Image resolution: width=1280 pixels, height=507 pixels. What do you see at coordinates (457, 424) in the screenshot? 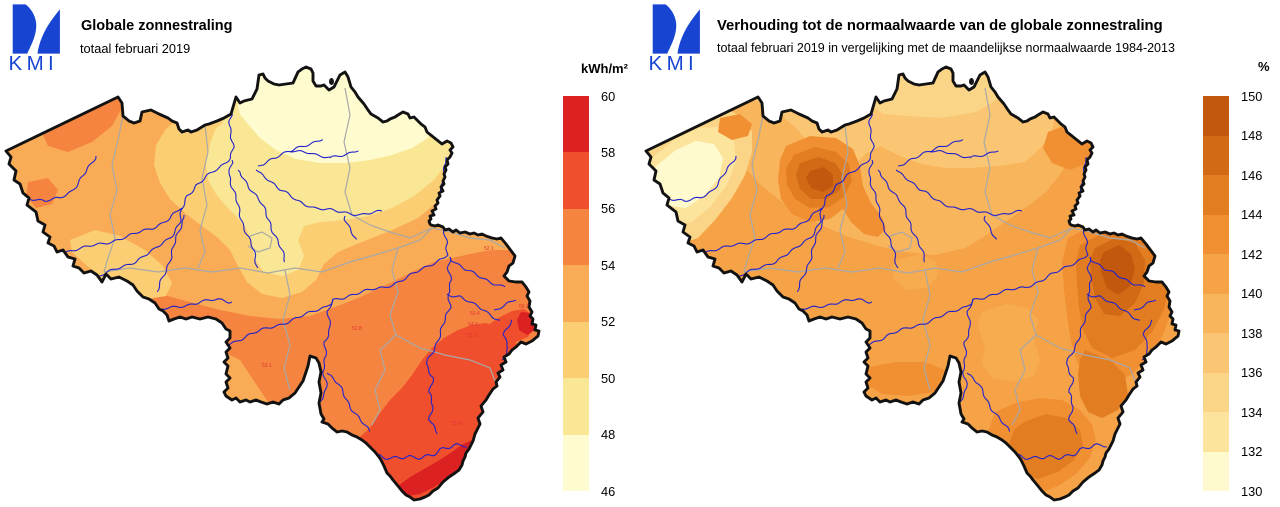
I see `svg-text: 55.6` at bounding box center [457, 424].